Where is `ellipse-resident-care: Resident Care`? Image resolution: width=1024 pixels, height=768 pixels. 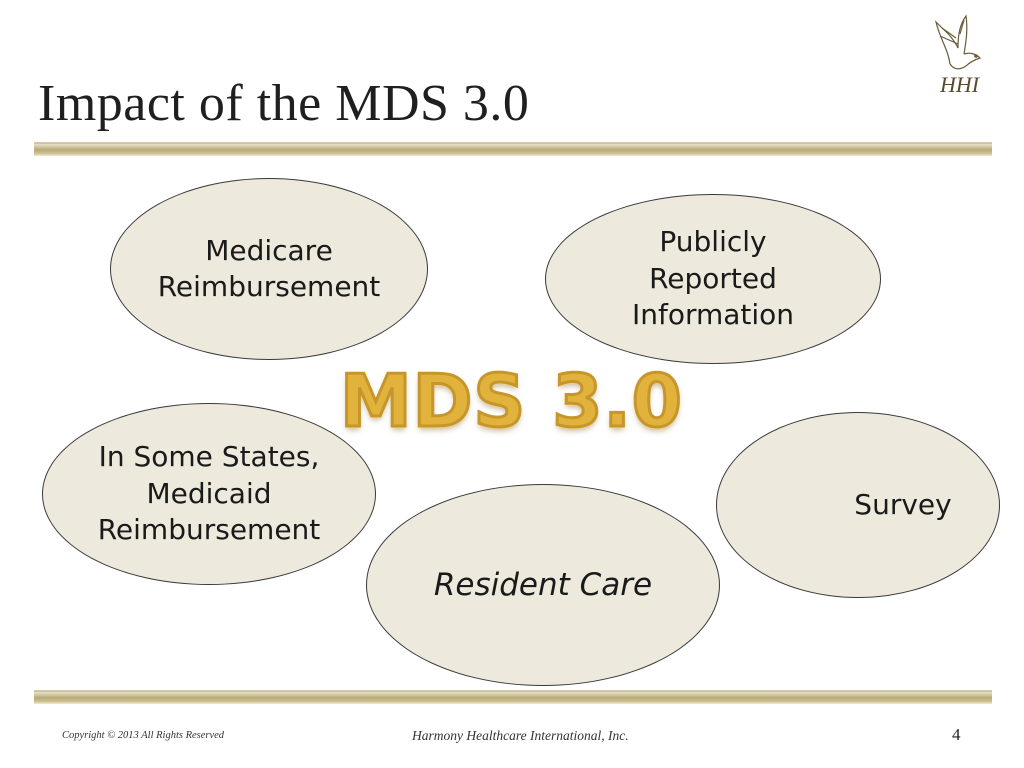 ellipse-resident-care: Resident Care is located at coordinates (543, 585).